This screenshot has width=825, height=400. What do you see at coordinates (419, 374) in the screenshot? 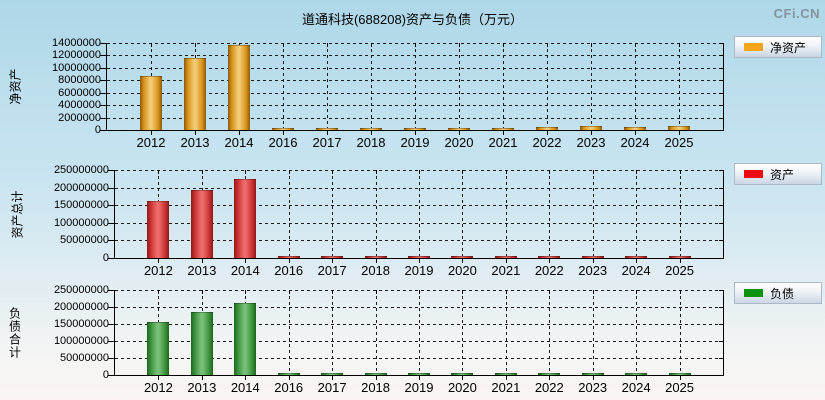
I see `bar-2019` at bounding box center [419, 374].